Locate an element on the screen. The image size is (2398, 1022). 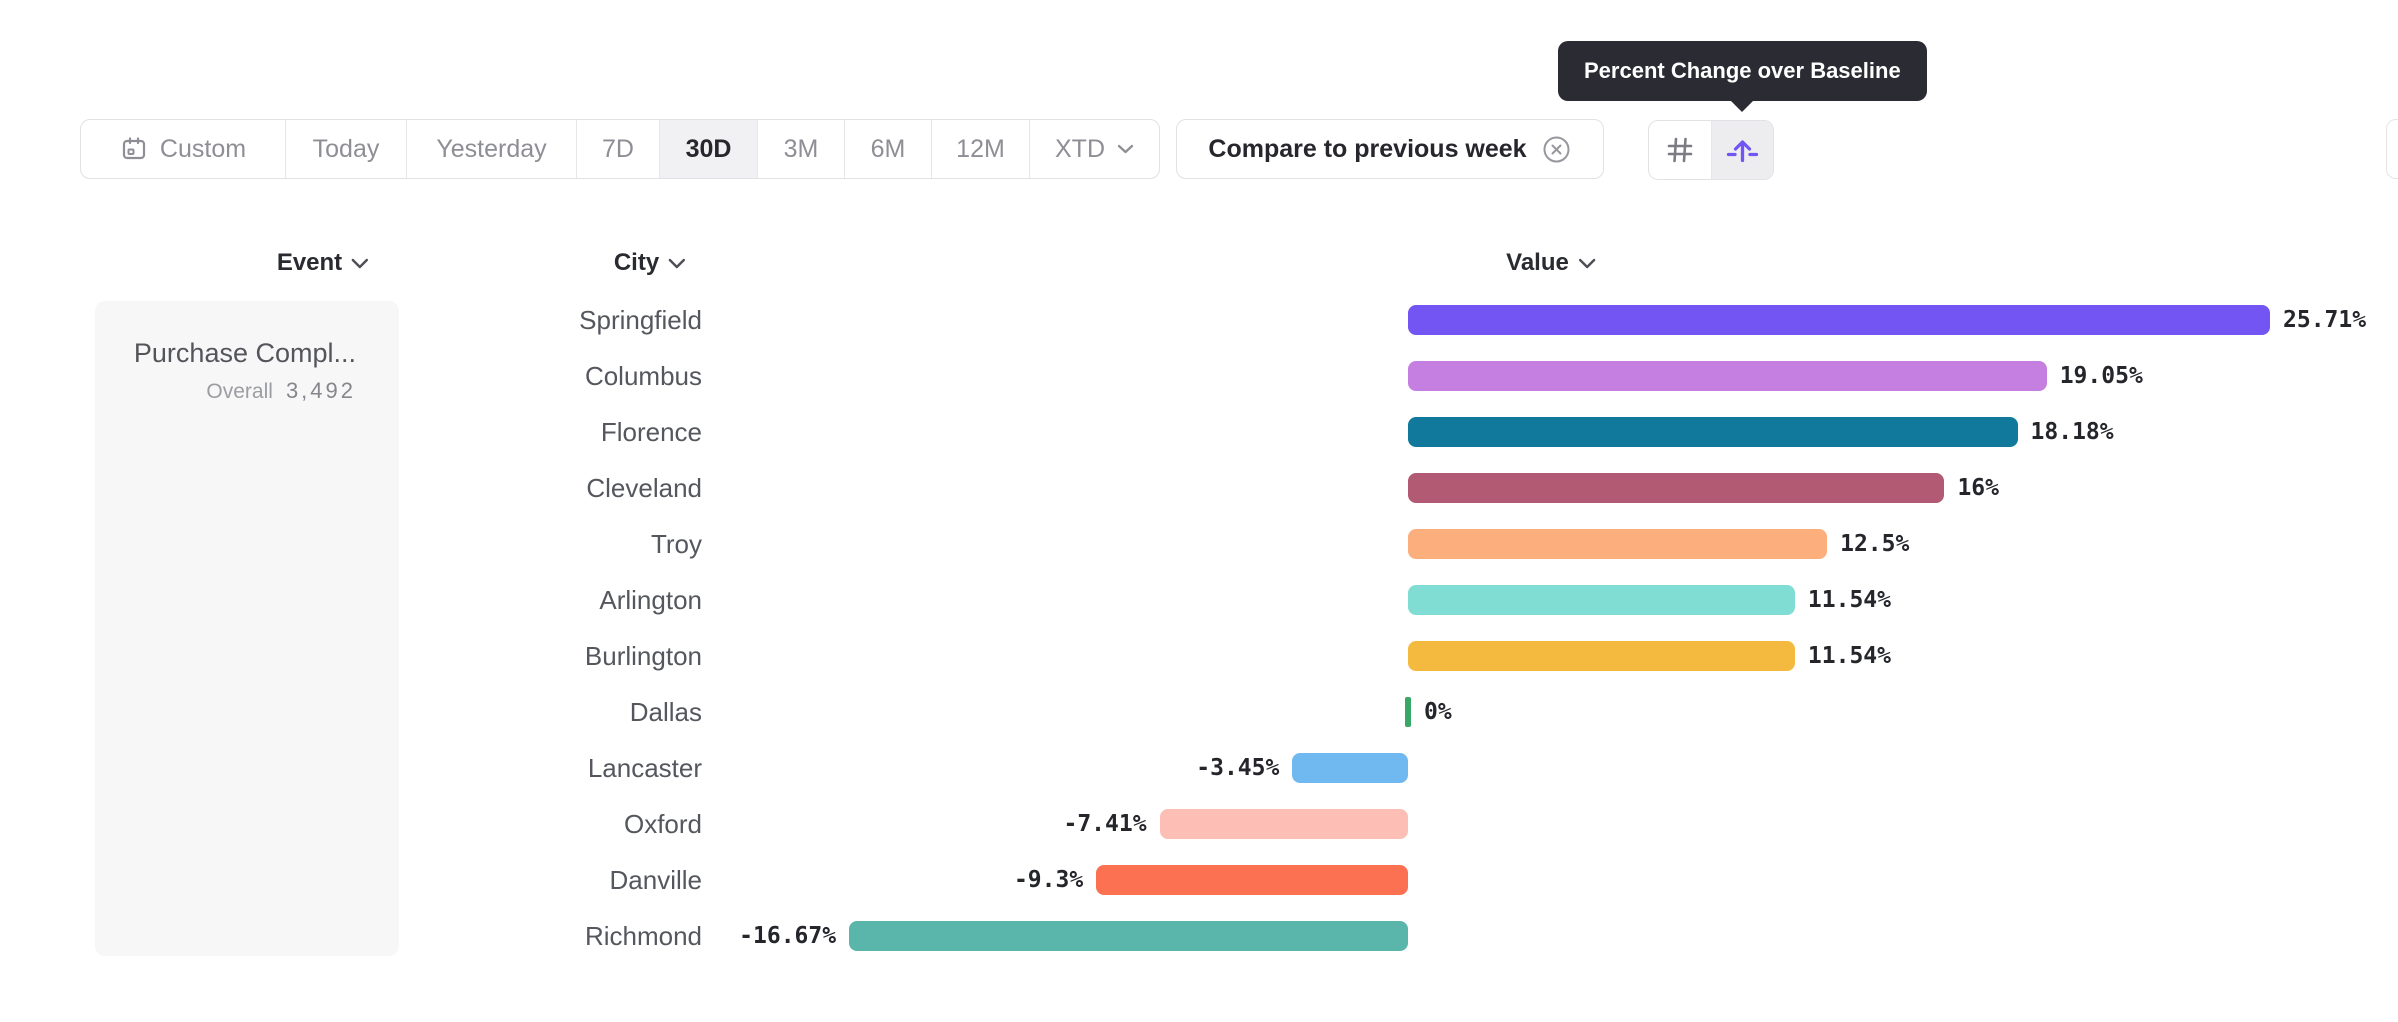
date-range-label: XTD is located at coordinates (1080, 148).